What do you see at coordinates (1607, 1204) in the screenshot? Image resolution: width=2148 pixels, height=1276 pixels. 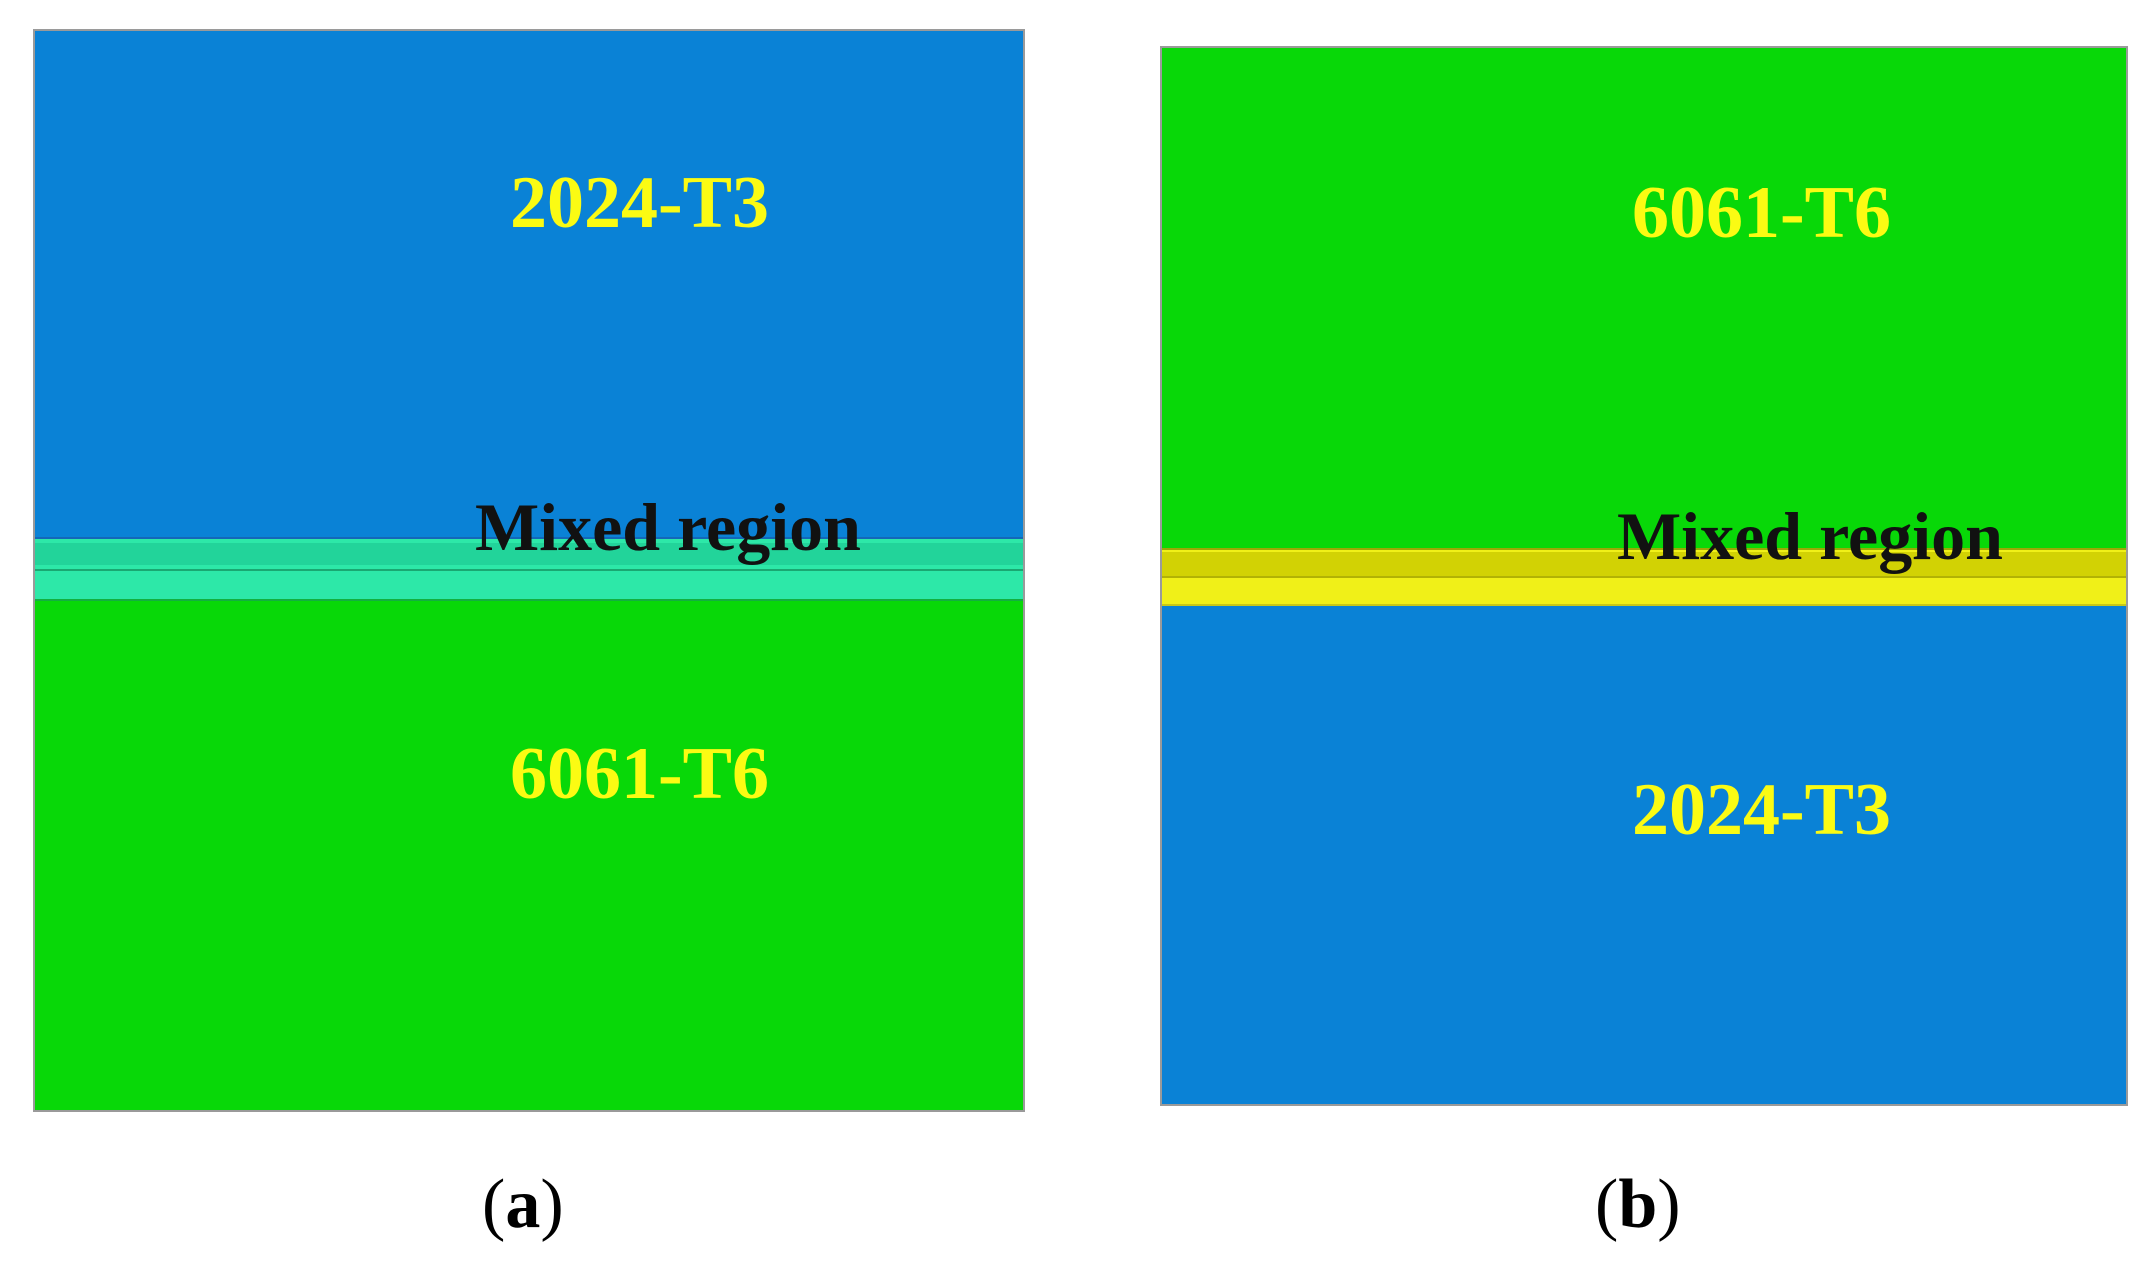 I see `panel-b-caption-open-paren: (` at bounding box center [1607, 1204].